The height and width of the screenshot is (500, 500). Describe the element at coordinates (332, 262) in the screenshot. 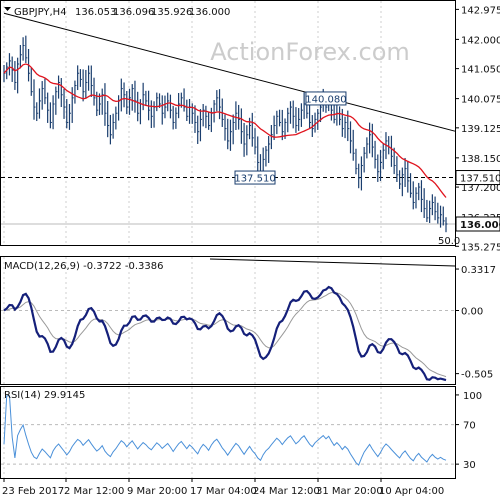

I see `macd-divergence-line` at that location.